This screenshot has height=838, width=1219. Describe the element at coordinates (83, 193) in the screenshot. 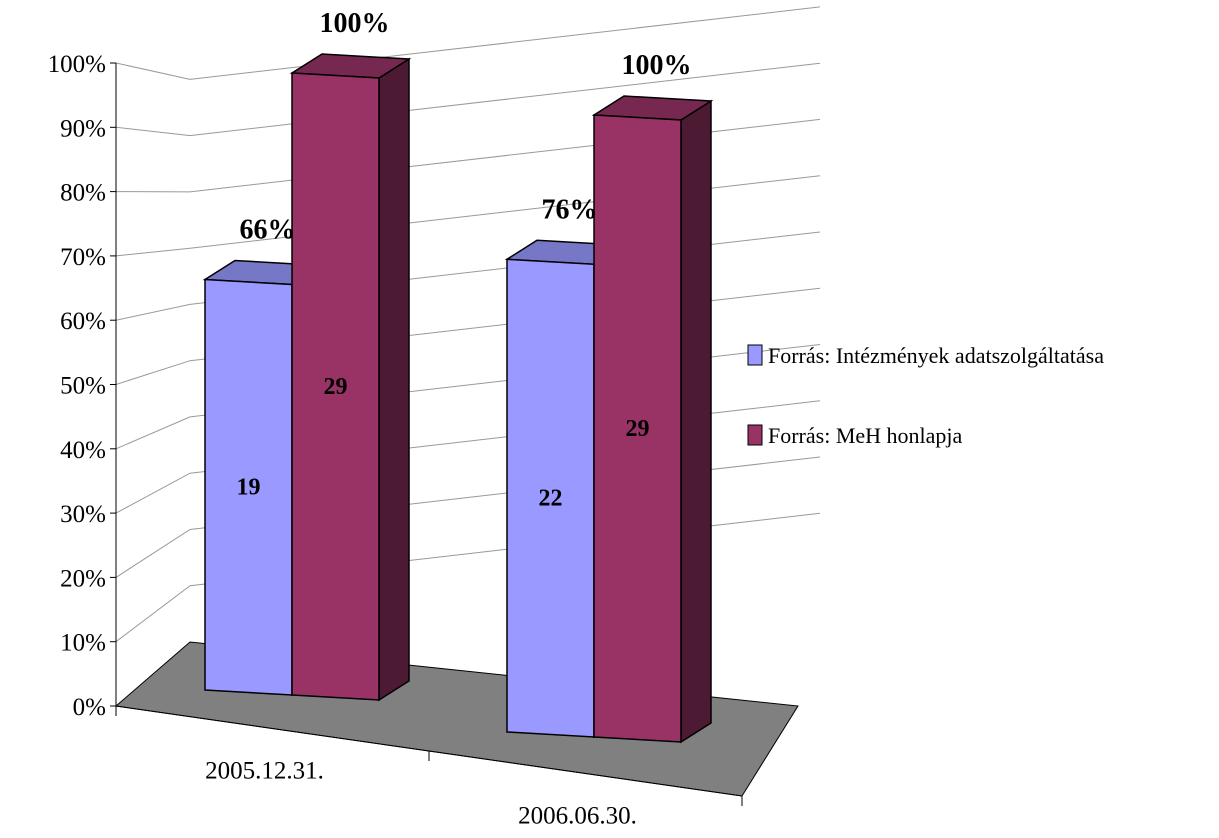

I see `y-tick-label: 80%` at that location.